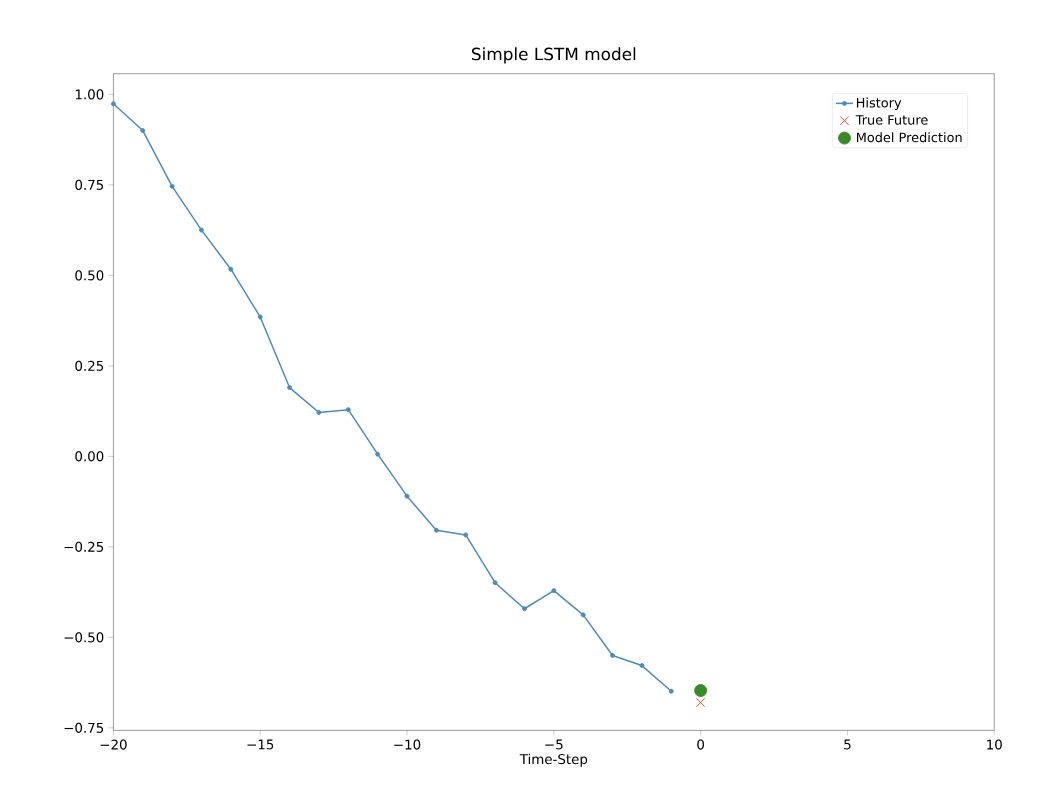 Image resolution: width=1062 pixels, height=791 pixels. I want to click on y-tick-label: −0.25, so click(84, 546).